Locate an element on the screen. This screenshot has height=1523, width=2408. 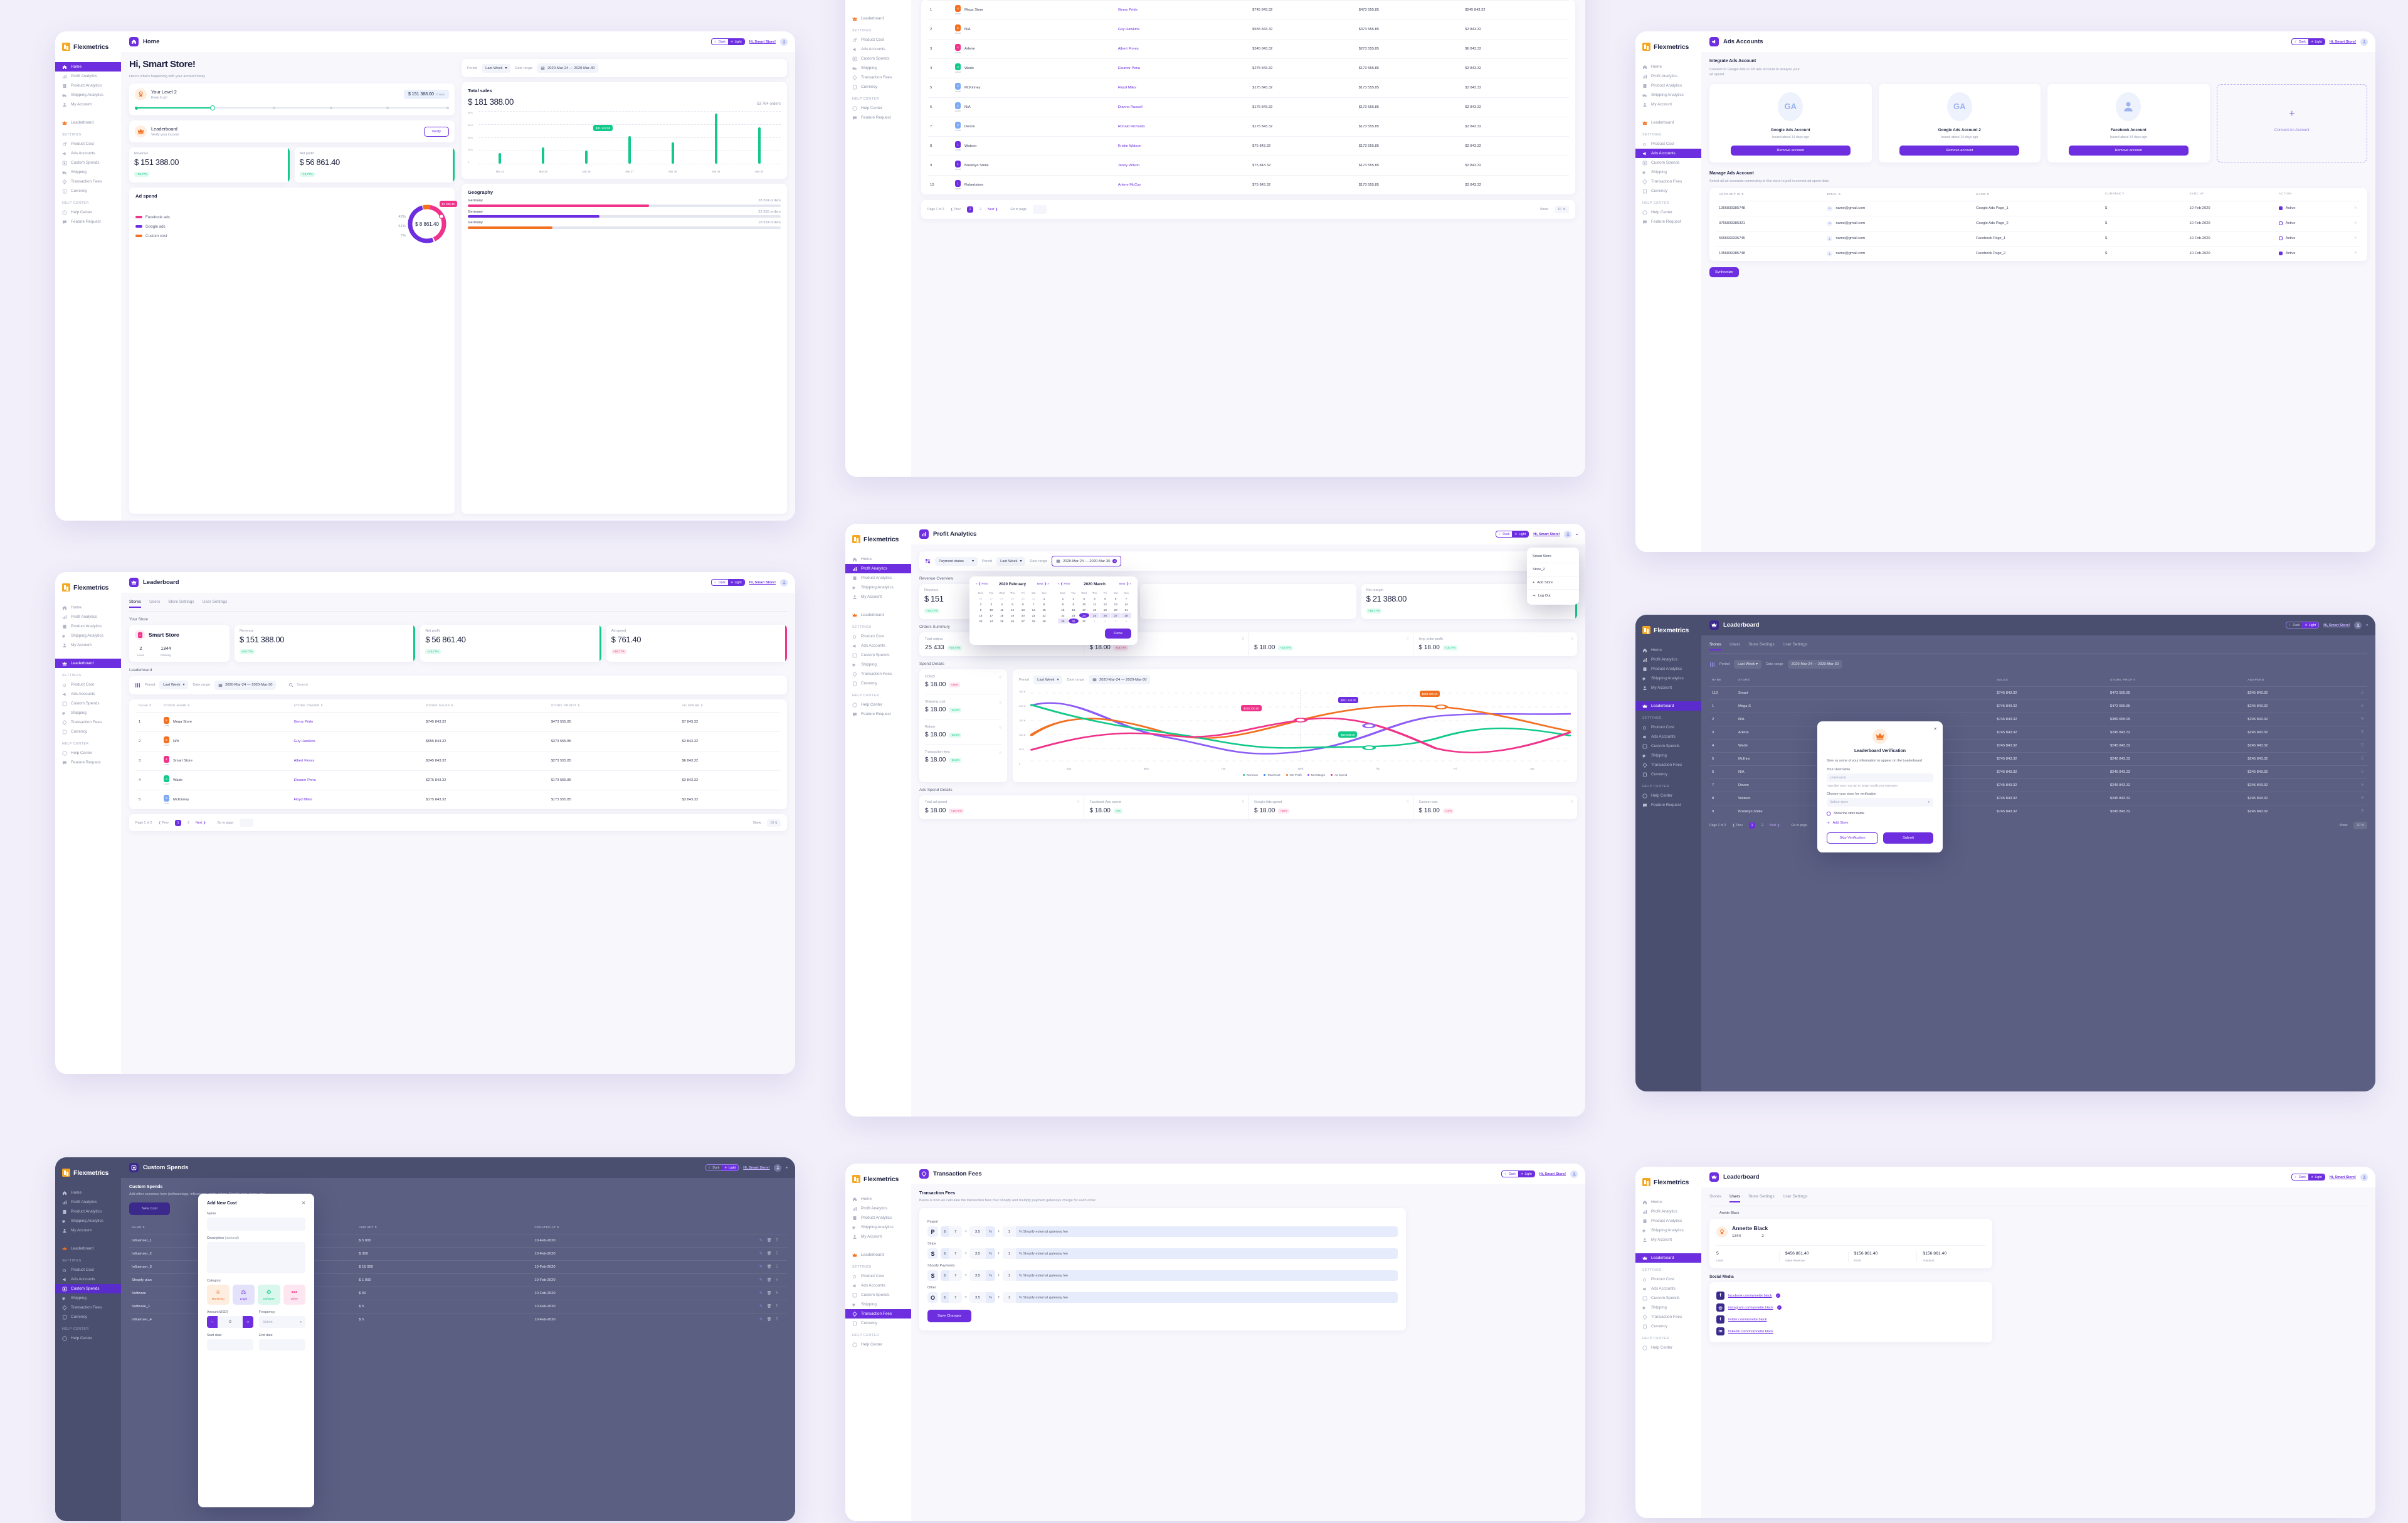
table-row: 2 N/A $745 843.32 $389 655.99 $245 843.32 ⠿ is located at coordinates (2038, 719).